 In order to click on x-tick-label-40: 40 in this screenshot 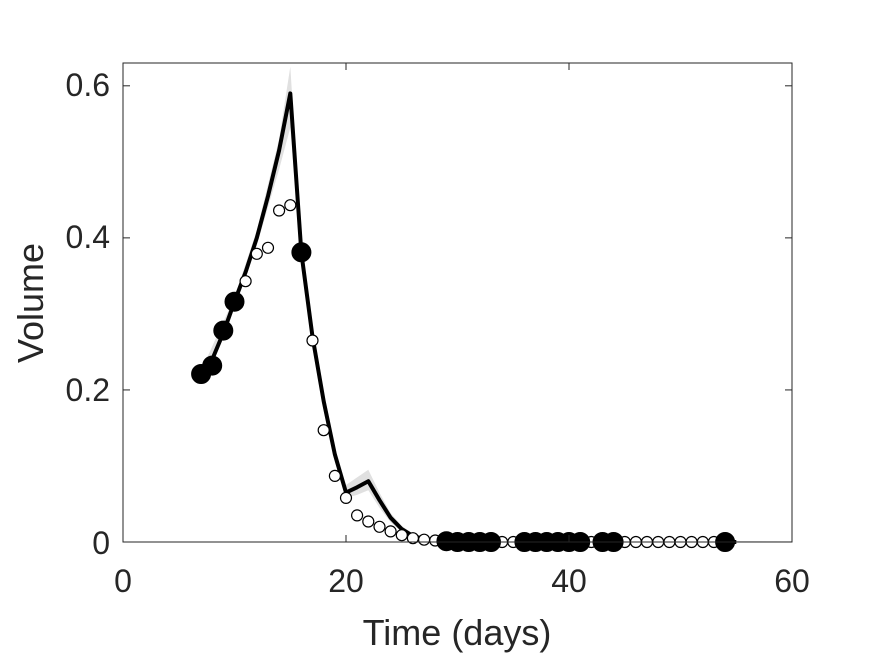, I will do `click(569, 581)`.